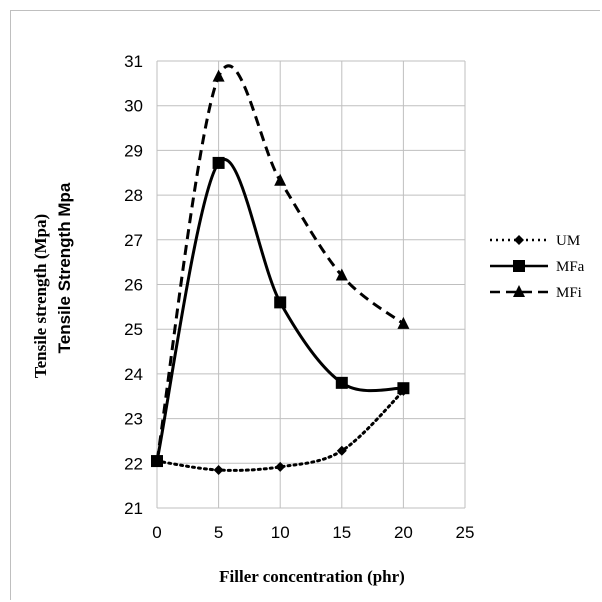  I want to click on legend-label-mfi: MFi, so click(569, 293).